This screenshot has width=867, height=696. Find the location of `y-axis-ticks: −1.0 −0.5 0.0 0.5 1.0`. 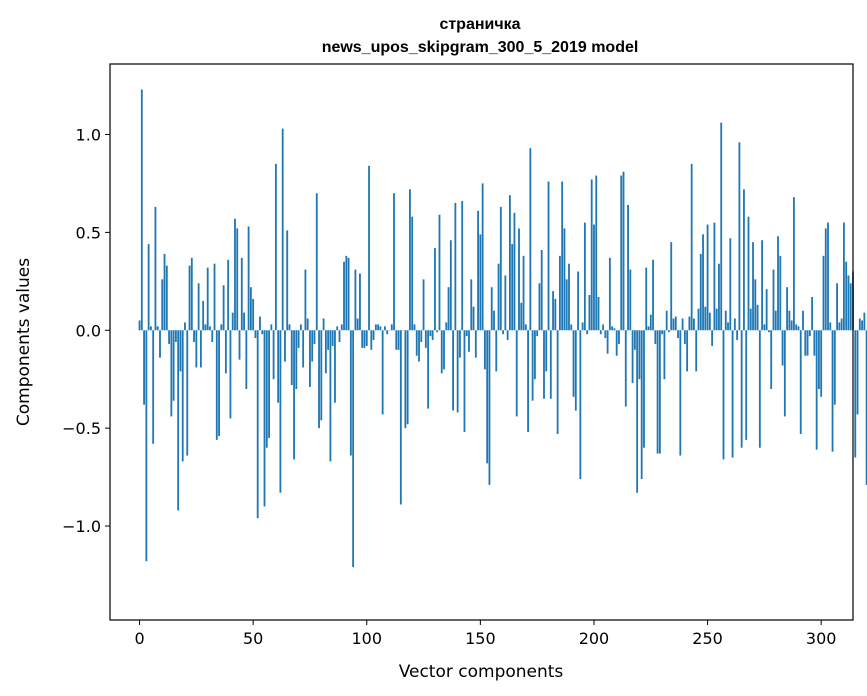

y-axis-ticks: −1.0 −0.5 0.0 0.5 1.0 is located at coordinates (86, 330).